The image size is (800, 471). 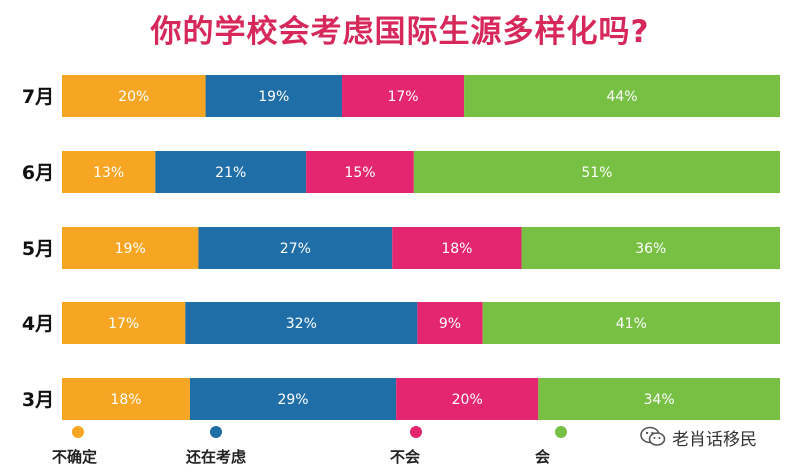 I want to click on data-label: 29%, so click(x=292, y=400).